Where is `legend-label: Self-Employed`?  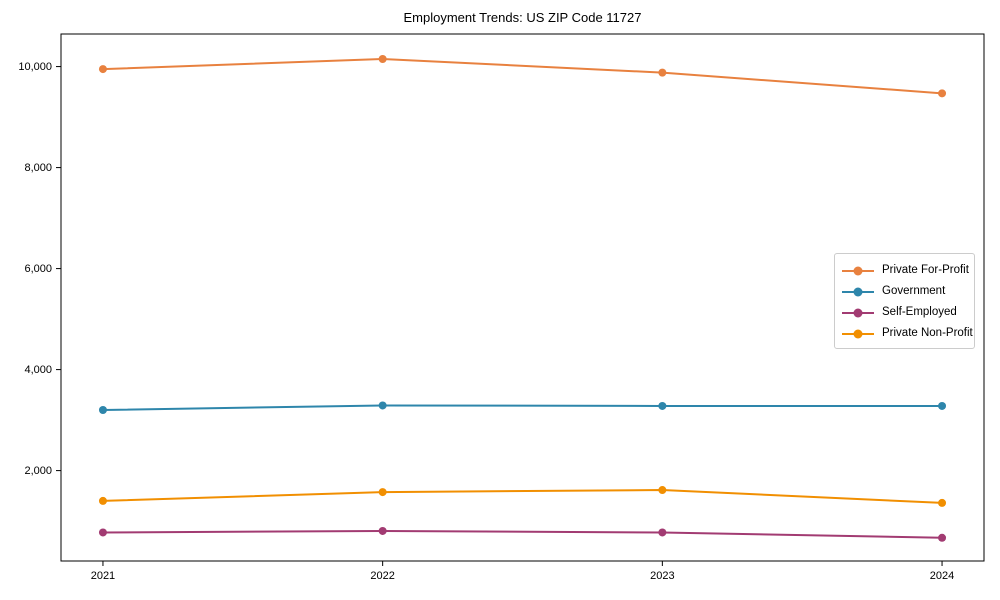 legend-label: Self-Employed is located at coordinates (919, 311).